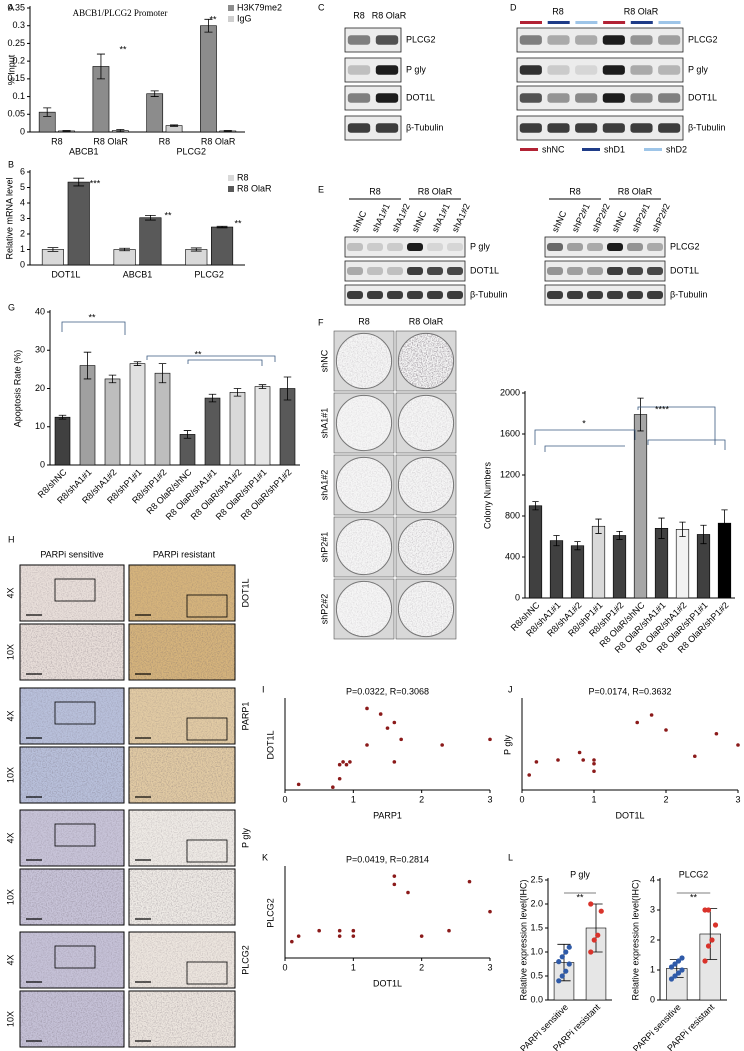 This screenshot has height=1051, width=744. I want to click on blot-strip, so click(405, 295).